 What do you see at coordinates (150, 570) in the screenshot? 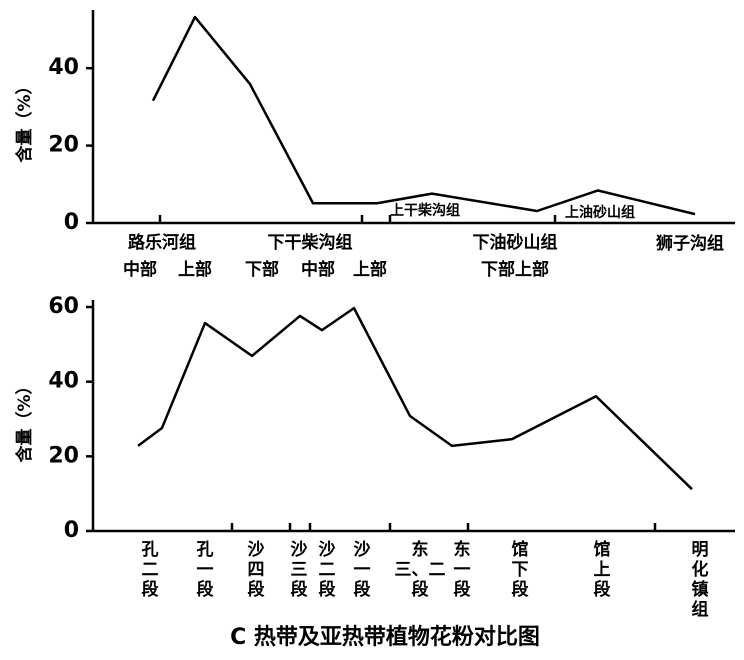
I see `x-tick-label: 孔二段` at bounding box center [150, 570].